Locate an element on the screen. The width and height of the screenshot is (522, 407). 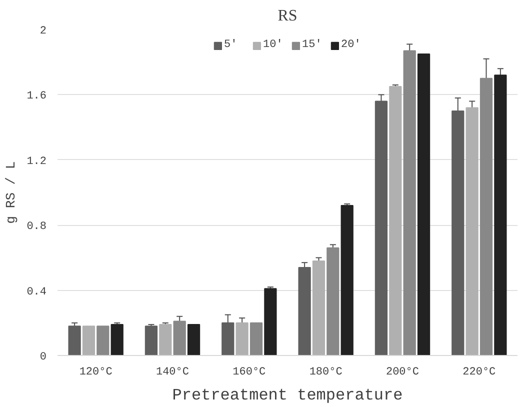
y-tick-label: 0 is located at coordinates (43, 358).